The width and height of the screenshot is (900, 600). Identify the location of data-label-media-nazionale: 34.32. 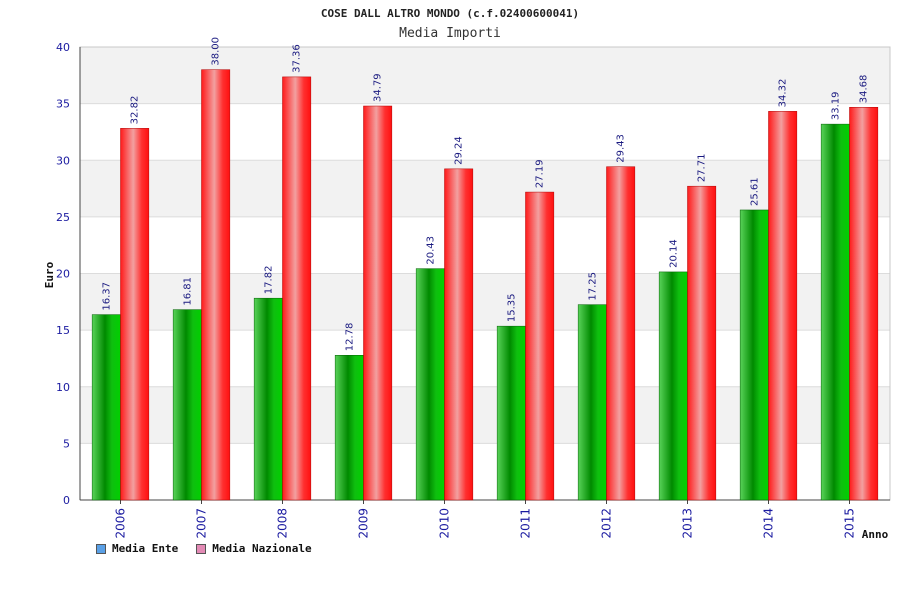
(783, 93).